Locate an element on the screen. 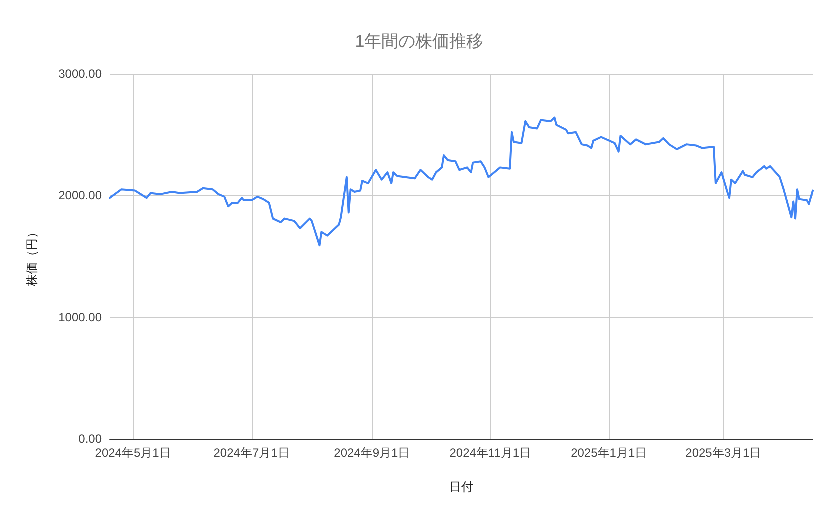 The height and width of the screenshot is (519, 839). y-tick-label: 1000.00 is located at coordinates (80, 317).